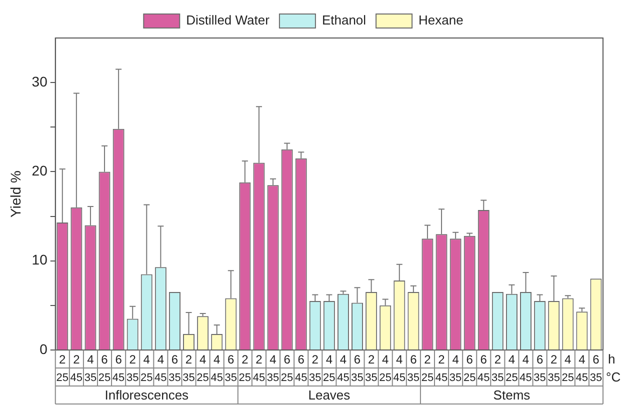  I want to click on text: h, so click(612, 359).